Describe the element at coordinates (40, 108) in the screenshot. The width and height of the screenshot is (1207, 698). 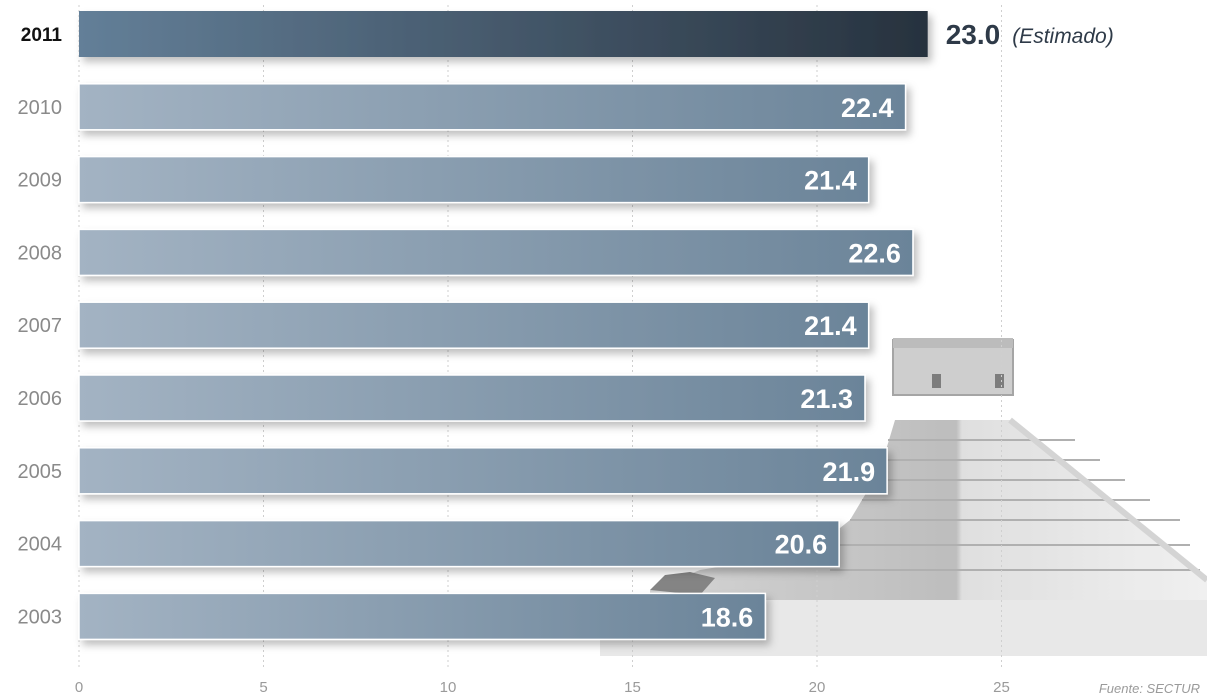
I see `category-label-2010: 2010` at that location.